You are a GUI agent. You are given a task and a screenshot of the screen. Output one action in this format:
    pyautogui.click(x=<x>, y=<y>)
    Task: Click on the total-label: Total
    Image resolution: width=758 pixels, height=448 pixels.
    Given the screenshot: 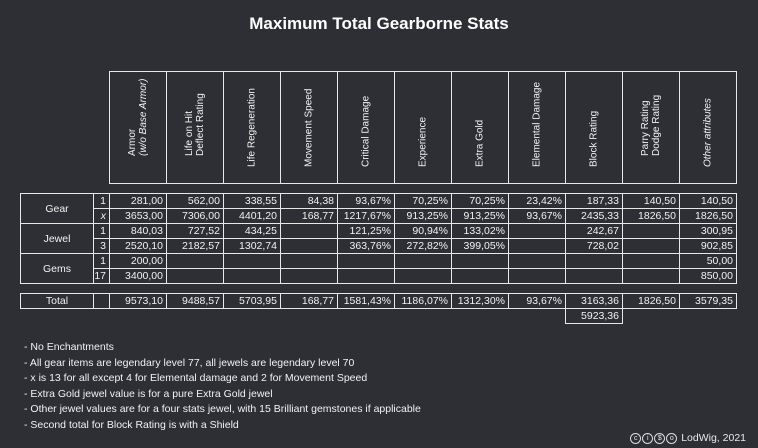 What is the action you would take?
    pyautogui.click(x=57, y=301)
    